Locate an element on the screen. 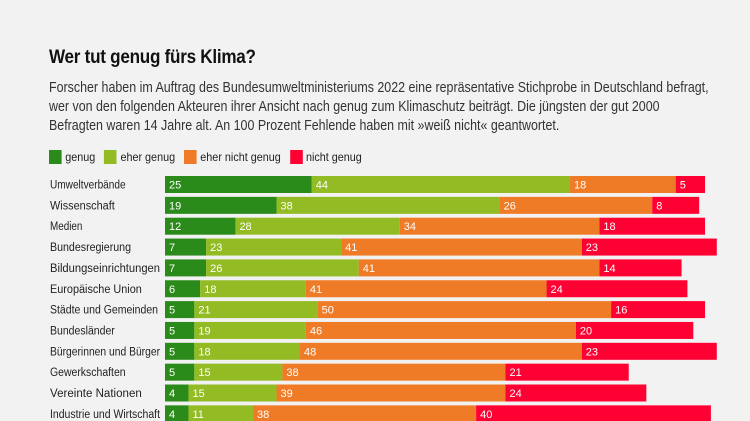 Image resolution: width=750 pixels, height=421 pixels. value-label: 11 is located at coordinates (197, 415).